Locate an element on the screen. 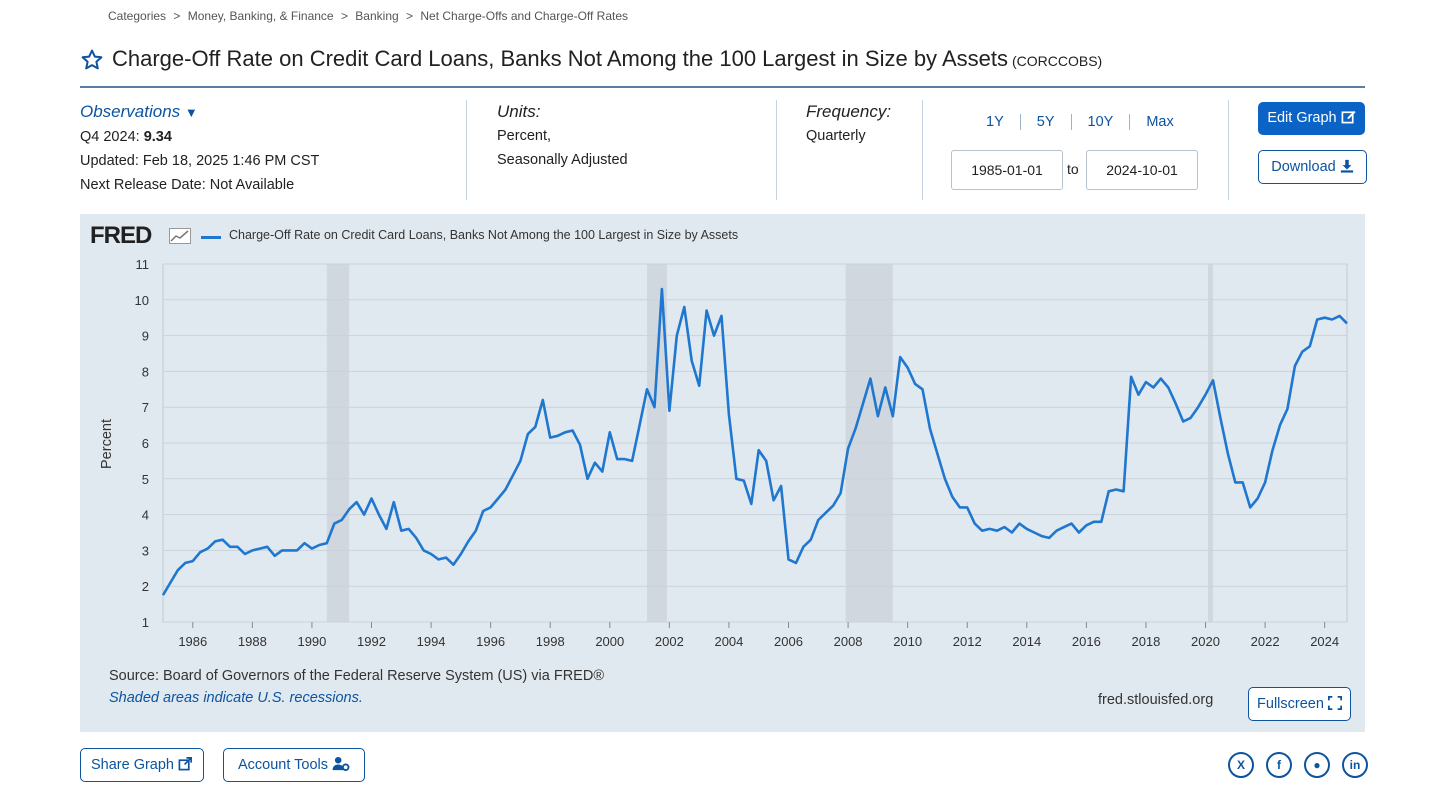 The height and width of the screenshot is (800, 1446). x-tick-label: 2016 is located at coordinates (1086, 641).